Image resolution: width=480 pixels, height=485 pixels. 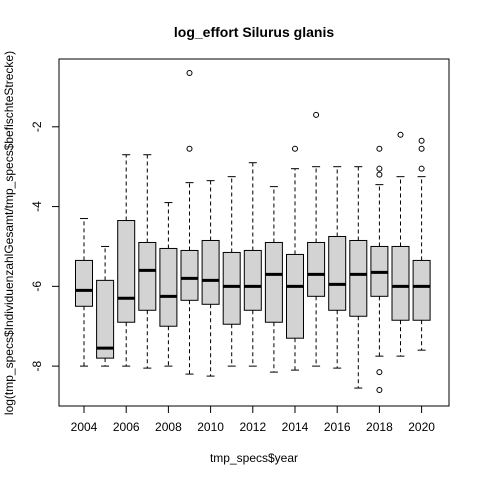 I want to click on box-2004, so click(x=84, y=292).